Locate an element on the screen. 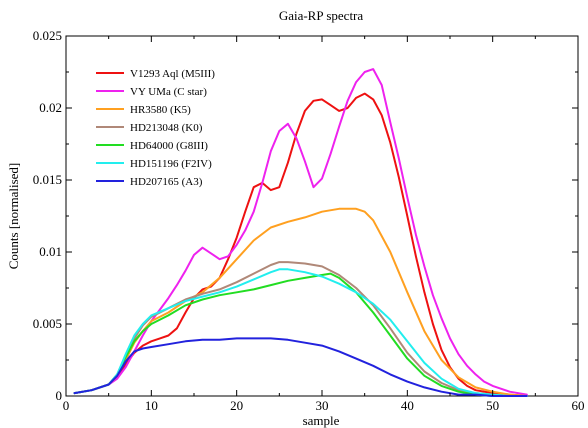 The height and width of the screenshot is (428, 588). x-tick-label: 50 is located at coordinates (492, 405).